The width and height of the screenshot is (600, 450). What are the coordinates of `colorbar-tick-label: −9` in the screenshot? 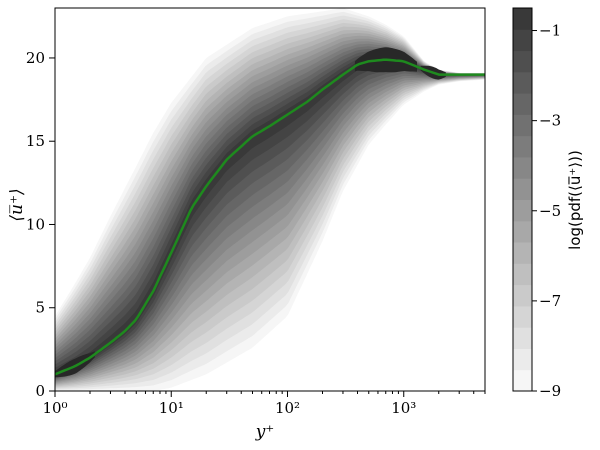 It's located at (550, 391).